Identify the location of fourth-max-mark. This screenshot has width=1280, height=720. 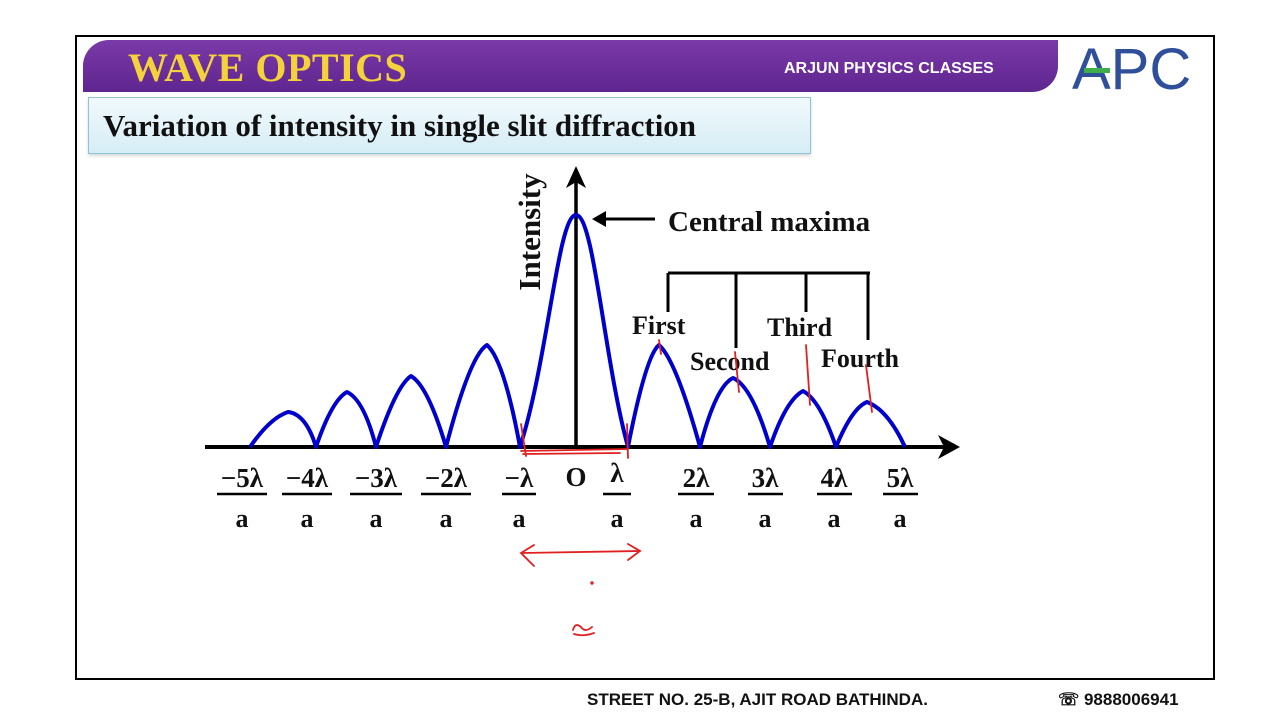
(869, 388).